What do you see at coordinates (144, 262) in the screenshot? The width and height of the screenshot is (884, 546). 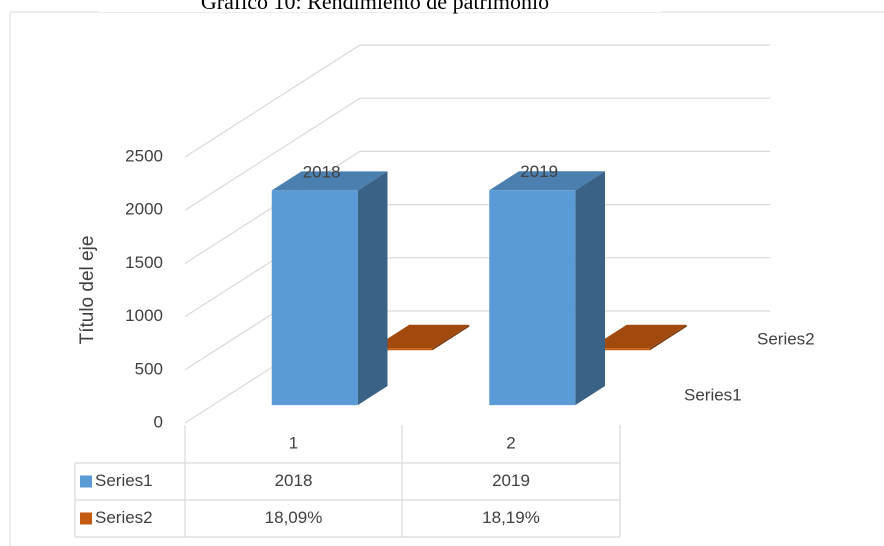 I see `y-tick-label: 1500` at bounding box center [144, 262].